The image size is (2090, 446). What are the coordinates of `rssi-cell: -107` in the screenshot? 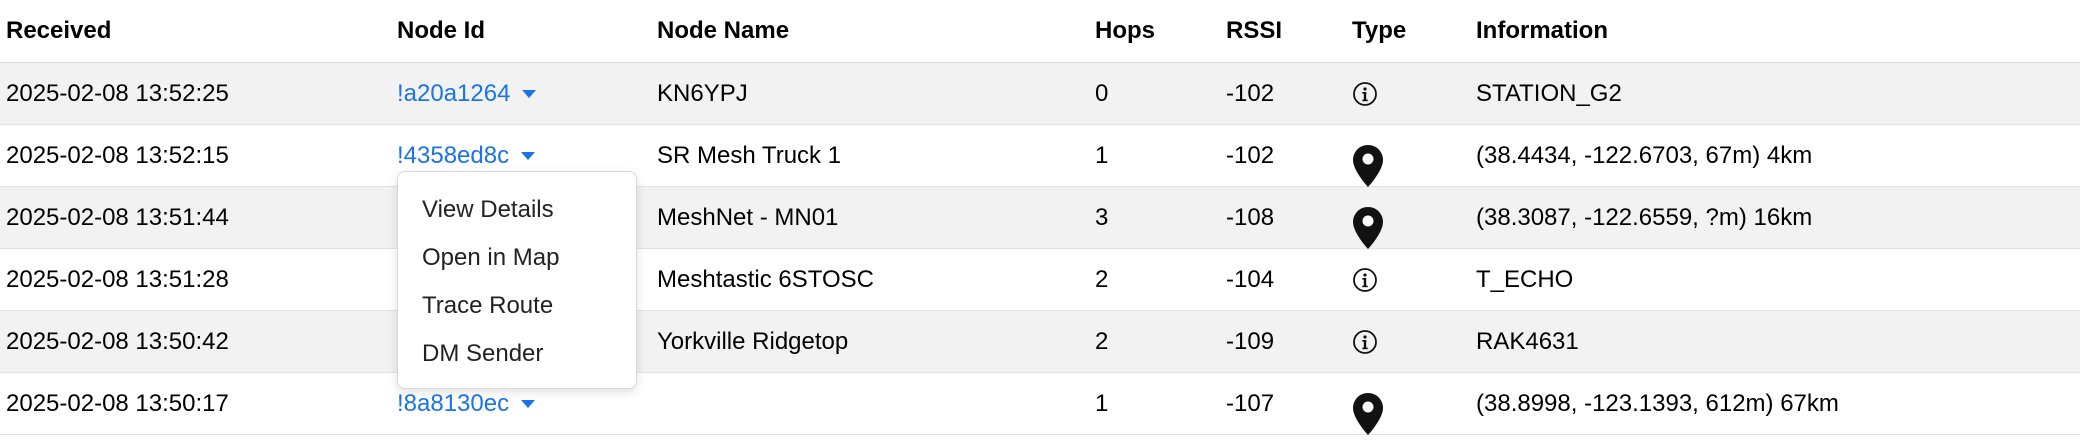 It's located at (1250, 403).